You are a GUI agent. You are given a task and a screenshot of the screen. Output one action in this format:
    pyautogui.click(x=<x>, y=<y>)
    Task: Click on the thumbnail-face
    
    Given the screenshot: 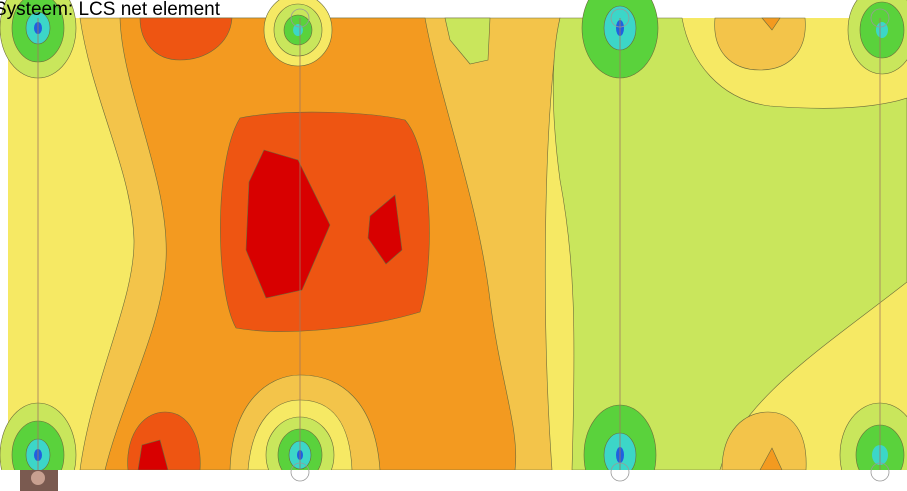 What is the action you would take?
    pyautogui.click(x=38, y=478)
    